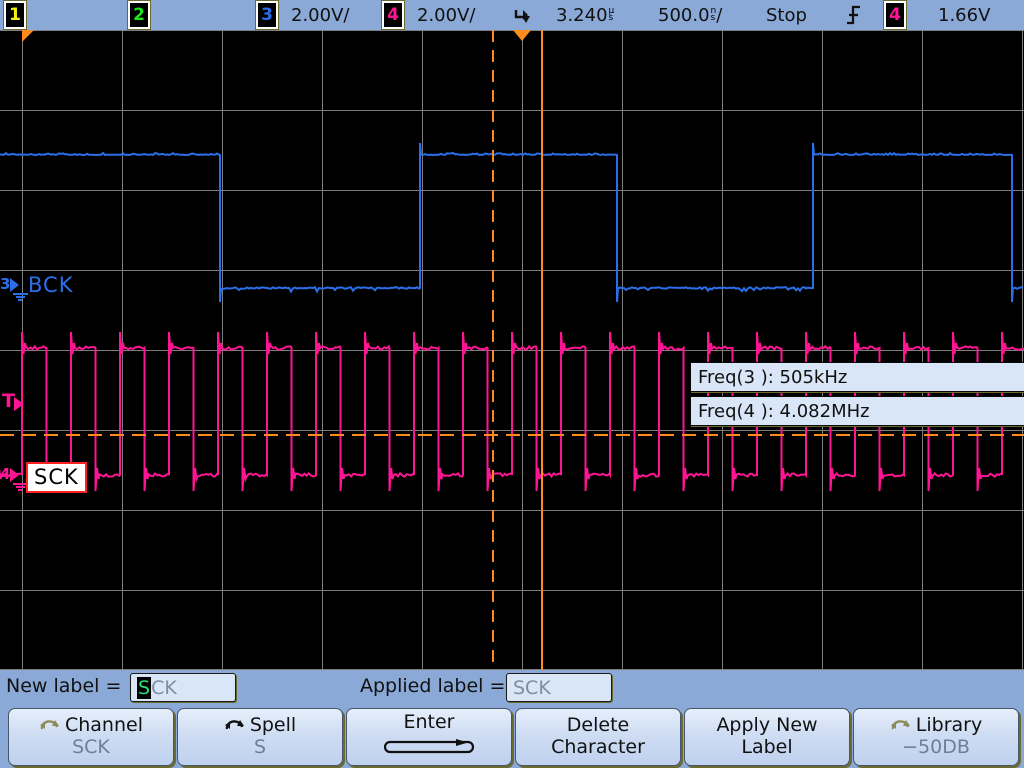 This screenshot has height=768, width=1024. What do you see at coordinates (512, 435) in the screenshot?
I see `voltage-cursor` at bounding box center [512, 435].